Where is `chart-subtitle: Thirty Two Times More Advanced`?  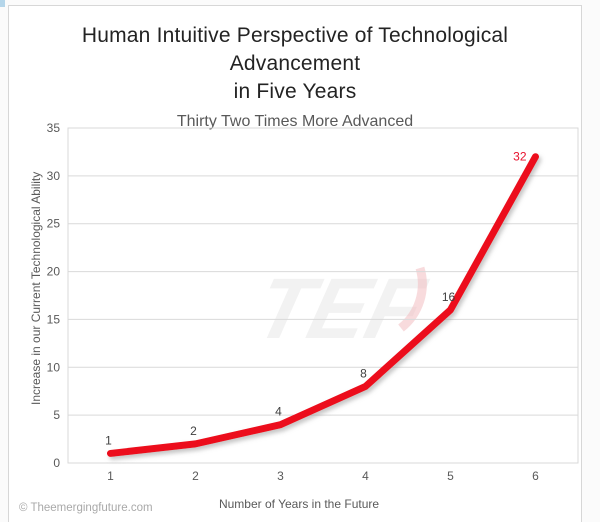
chart-subtitle: Thirty Two Times More Advanced is located at coordinates (295, 121).